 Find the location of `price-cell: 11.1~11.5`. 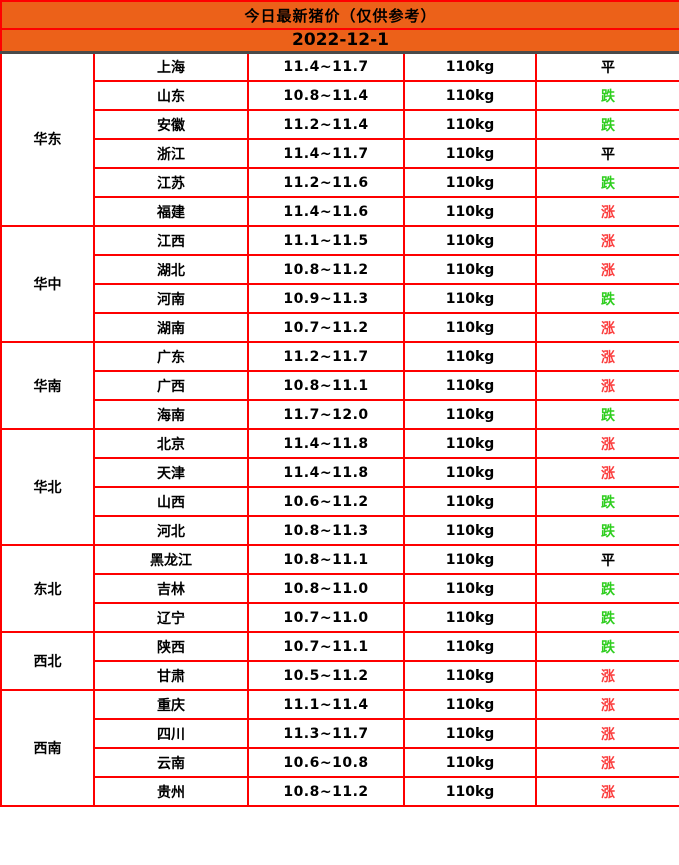

price-cell: 11.1~11.5 is located at coordinates (326, 240).